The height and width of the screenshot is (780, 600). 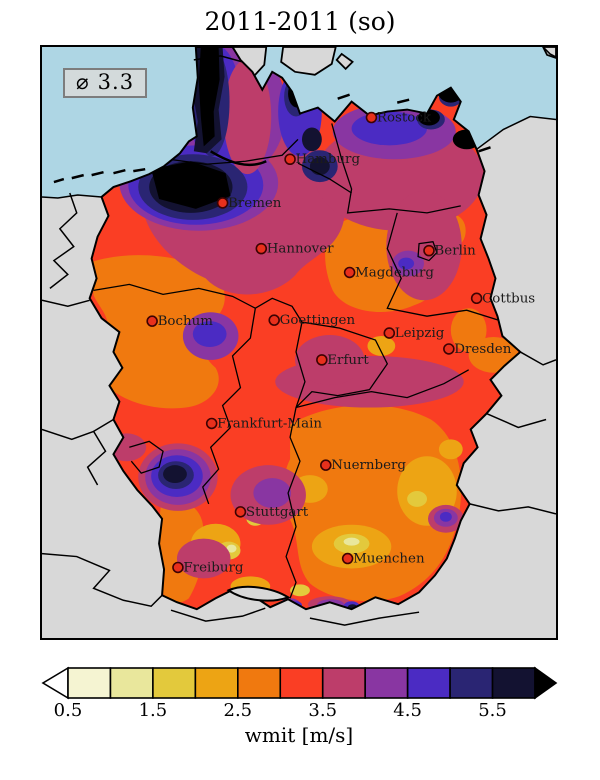 What do you see at coordinates (482, 349) in the screenshot?
I see `city-label: Dresden` at bounding box center [482, 349].